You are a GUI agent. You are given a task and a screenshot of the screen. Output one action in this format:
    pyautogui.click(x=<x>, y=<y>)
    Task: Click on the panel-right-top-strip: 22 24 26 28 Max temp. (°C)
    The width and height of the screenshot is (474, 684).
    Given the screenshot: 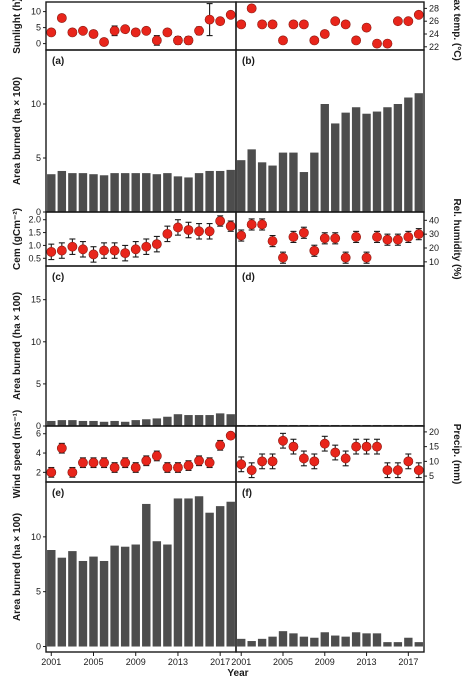 What is the action you would take?
    pyautogui.click(x=348, y=30)
    